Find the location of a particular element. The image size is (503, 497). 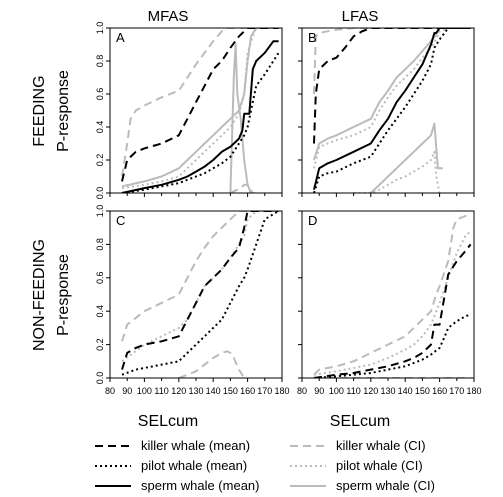

y-tick-label-c-2: 0.4 is located at coordinates (100, 311).